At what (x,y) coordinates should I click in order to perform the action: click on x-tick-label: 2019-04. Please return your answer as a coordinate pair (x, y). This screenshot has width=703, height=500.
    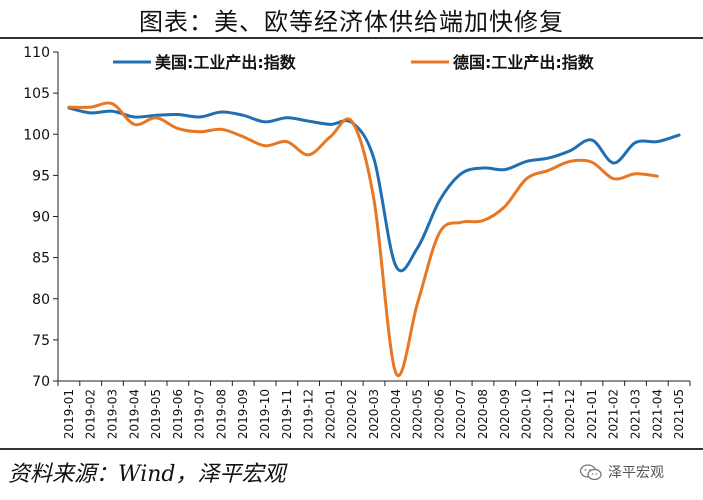
    Looking at the image, I should click on (134, 414).